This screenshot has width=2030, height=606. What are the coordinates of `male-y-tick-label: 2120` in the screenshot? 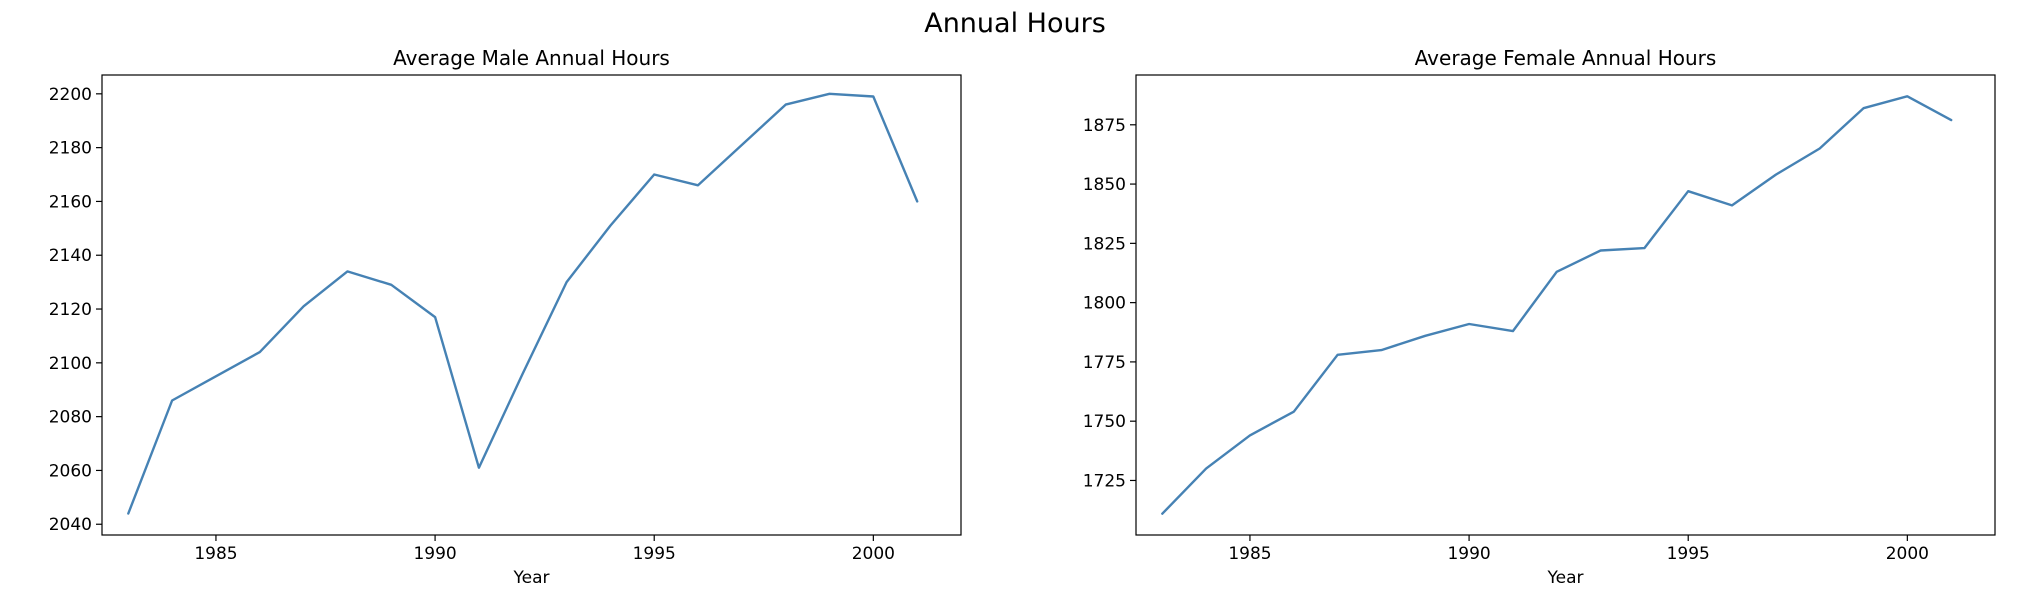 It's located at (70, 310).